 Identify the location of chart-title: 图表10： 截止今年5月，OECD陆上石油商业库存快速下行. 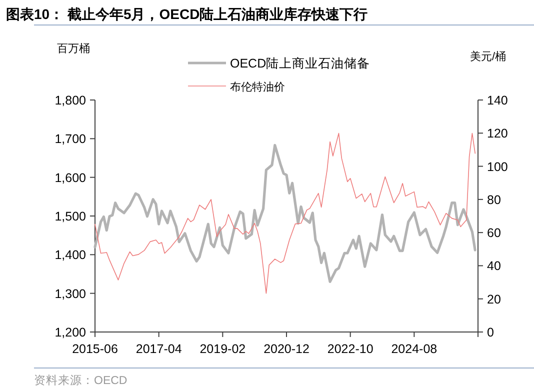
(187, 14).